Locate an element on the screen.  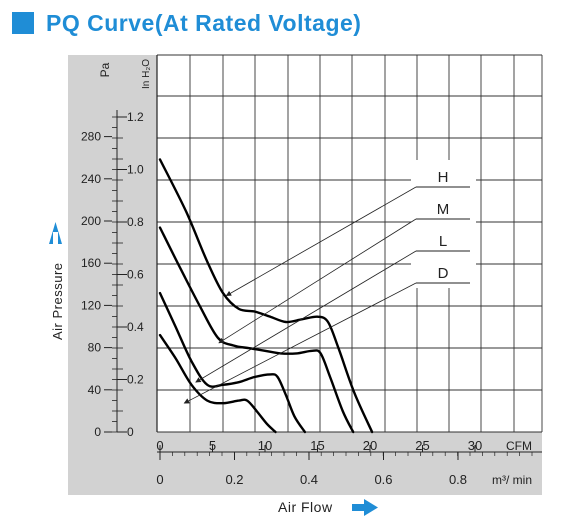
x-unit-m3min: m³/ min is located at coordinates (512, 480).